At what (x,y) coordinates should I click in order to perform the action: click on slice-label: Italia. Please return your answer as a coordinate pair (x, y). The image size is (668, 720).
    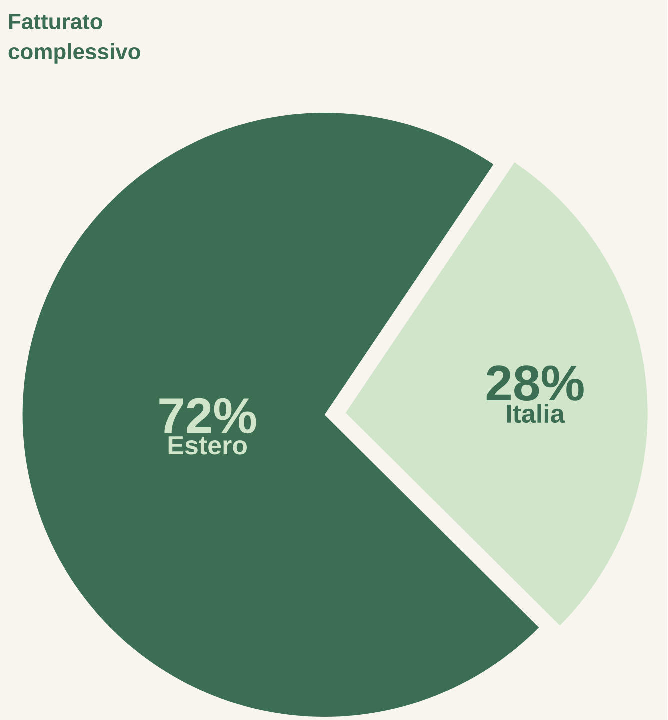
    Looking at the image, I should click on (536, 414).